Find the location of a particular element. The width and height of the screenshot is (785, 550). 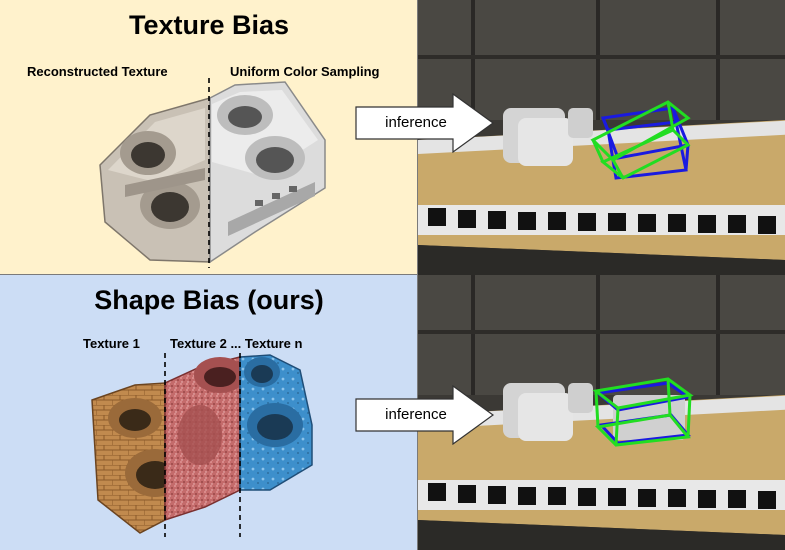

inference-label-top: inference is located at coordinates (416, 122).